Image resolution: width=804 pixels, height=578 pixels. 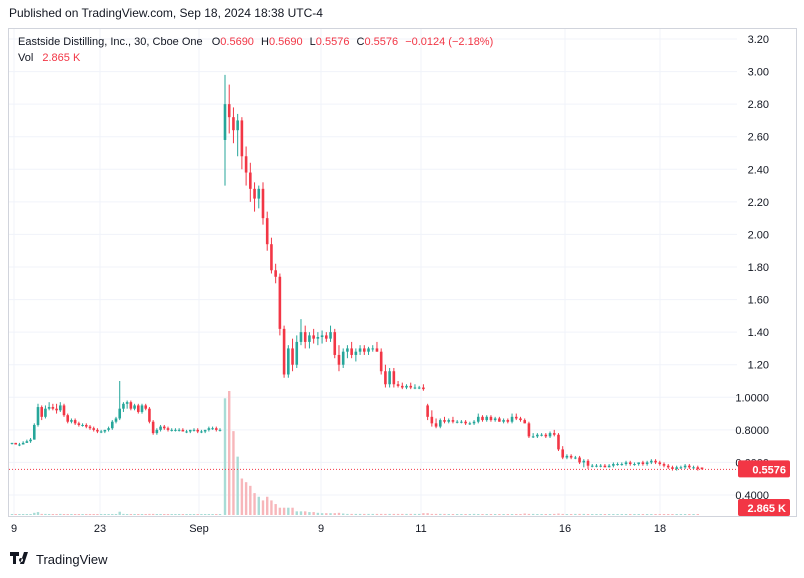 I want to click on x-tick-label: 16, so click(x=565, y=529).